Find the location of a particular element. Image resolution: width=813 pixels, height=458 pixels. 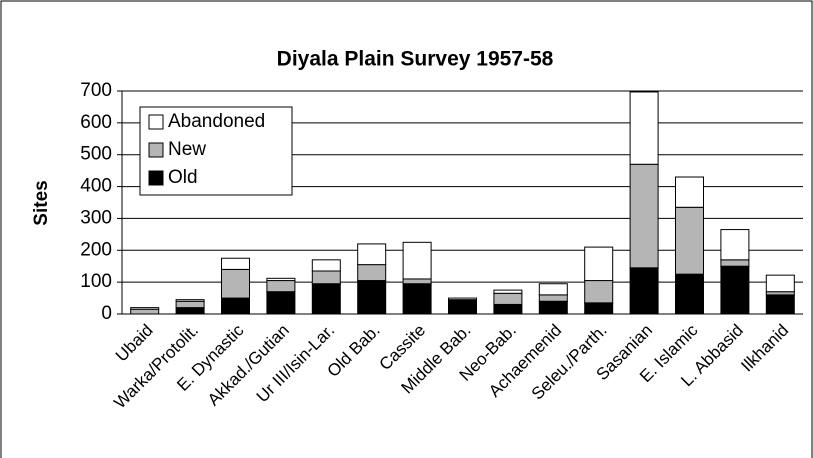

y-axis-label: Sites is located at coordinates (41, 202).